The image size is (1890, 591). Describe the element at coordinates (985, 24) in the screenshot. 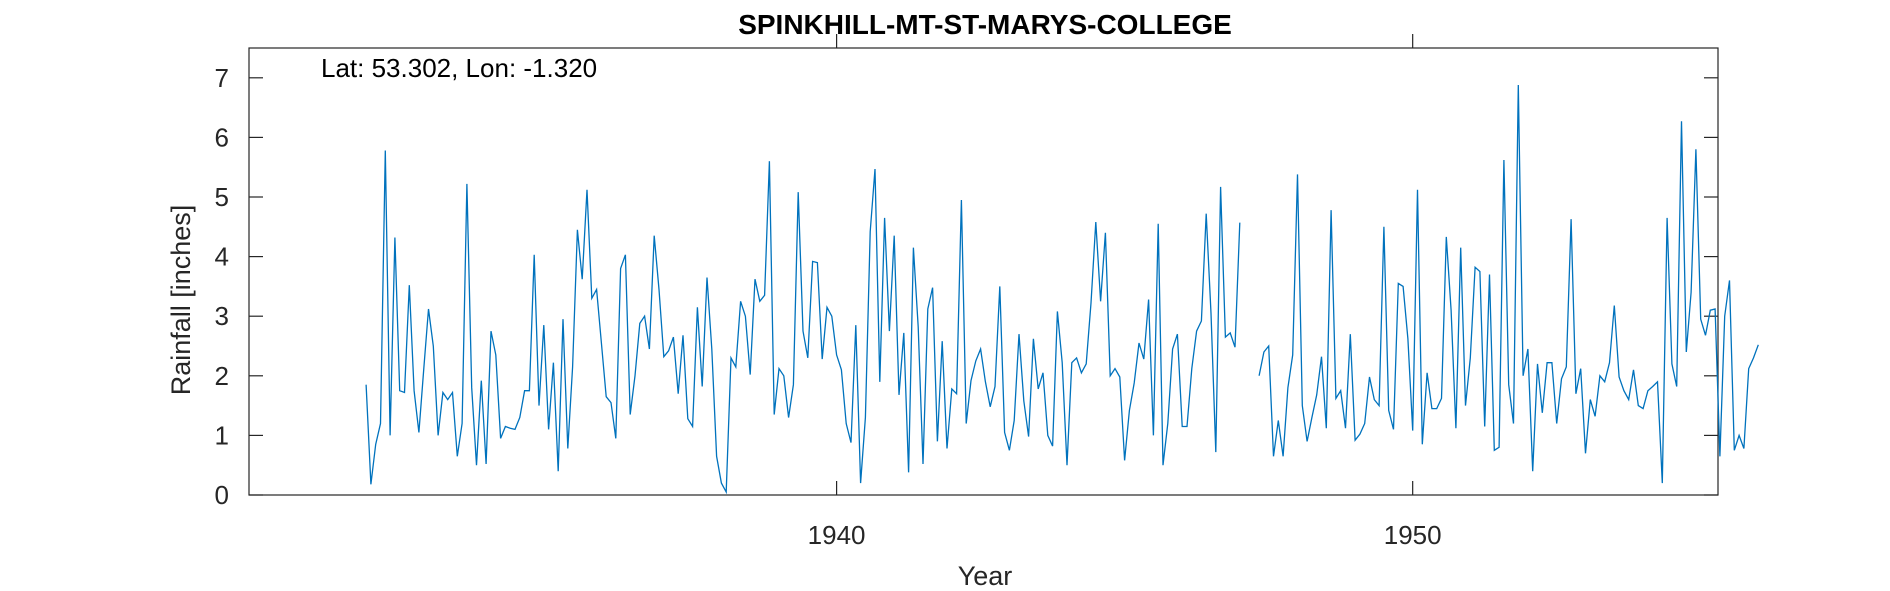

I see `chart-title: SPINKHILL-MT-ST-MARYS-COLLEGE` at that location.